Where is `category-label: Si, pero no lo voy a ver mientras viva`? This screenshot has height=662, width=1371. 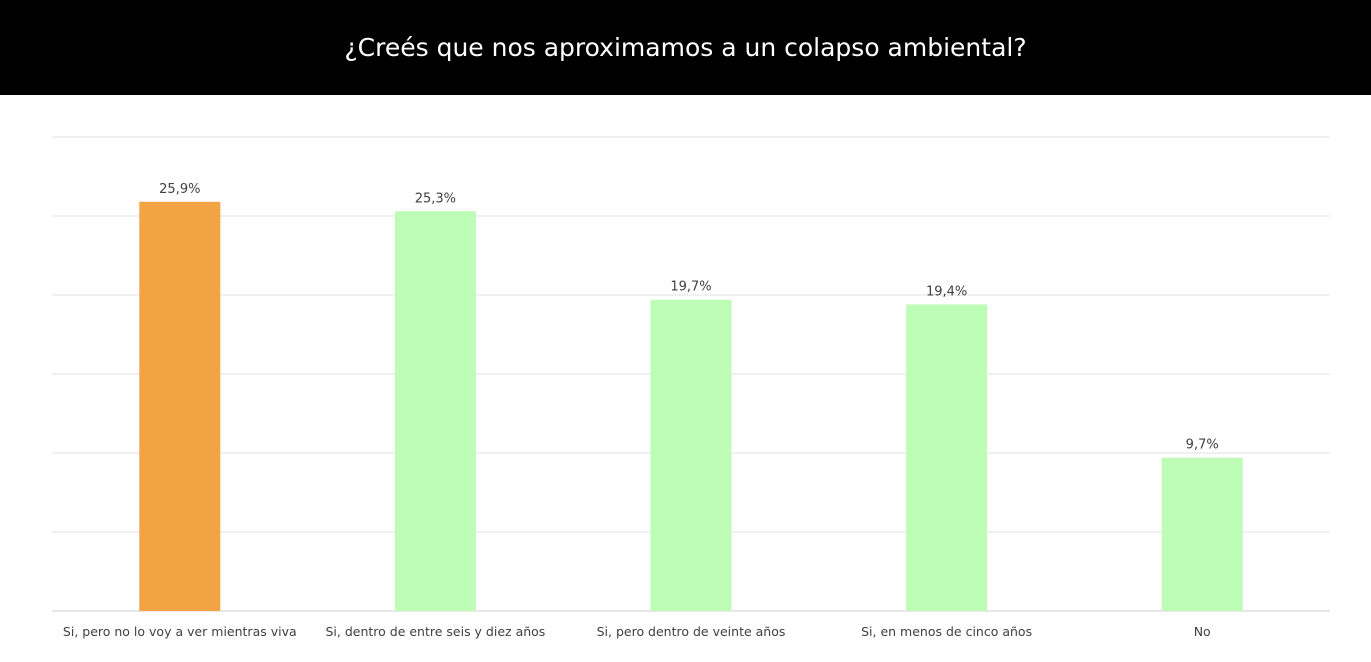
category-label: Si, pero no lo voy a ver mientras viva is located at coordinates (180, 631).